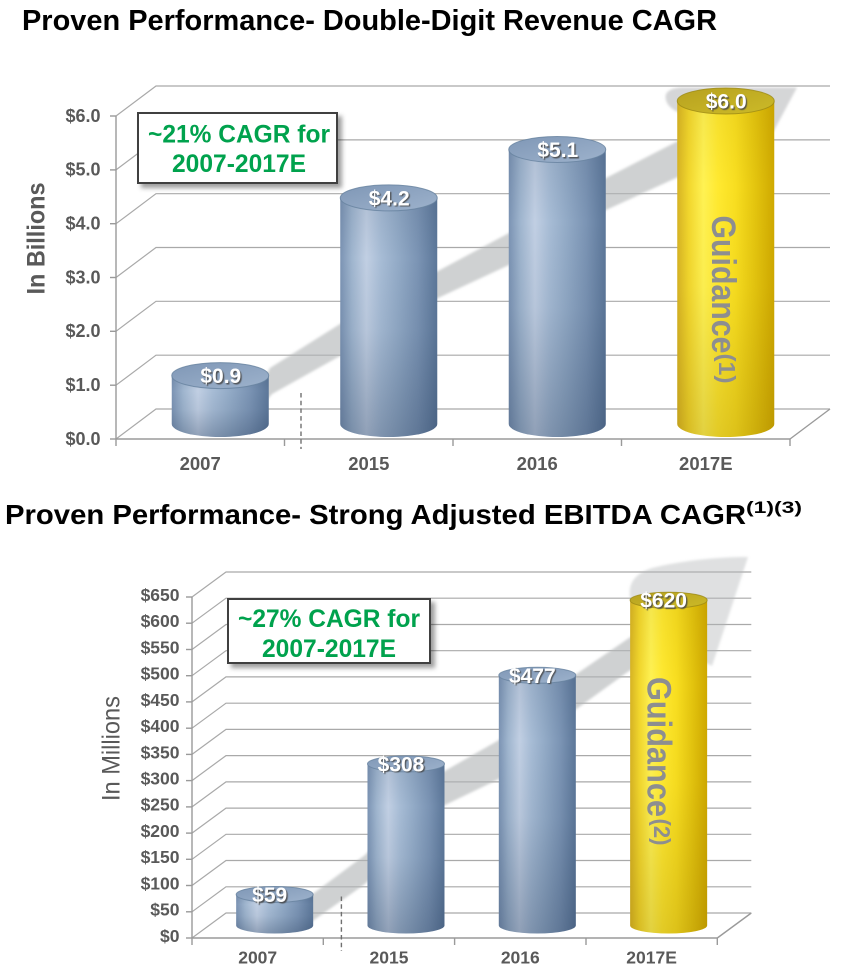 Image resolution: width=848 pixels, height=968 pixels. Describe the element at coordinates (269, 895) in the screenshot. I see `svg-text: $59` at that location.